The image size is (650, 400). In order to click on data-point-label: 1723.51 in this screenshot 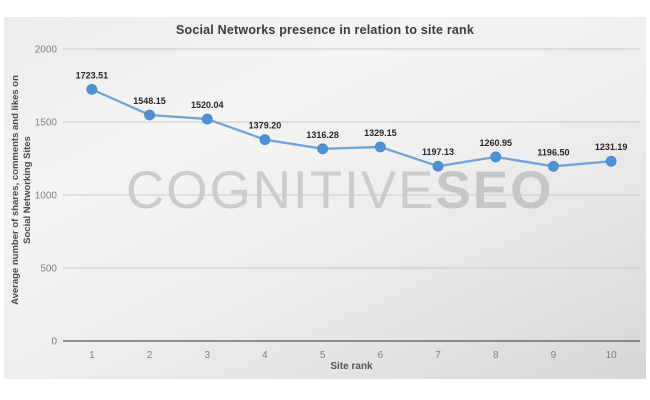, I will do `click(92, 75)`.